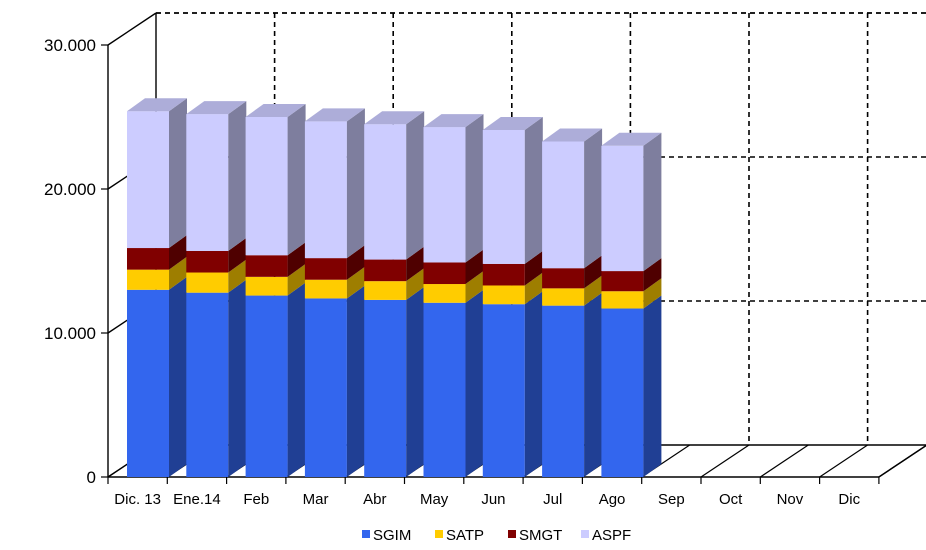 This screenshot has width=926, height=550. What do you see at coordinates (392, 535) in the screenshot?
I see `legend-label-sgim: SGIM` at bounding box center [392, 535].